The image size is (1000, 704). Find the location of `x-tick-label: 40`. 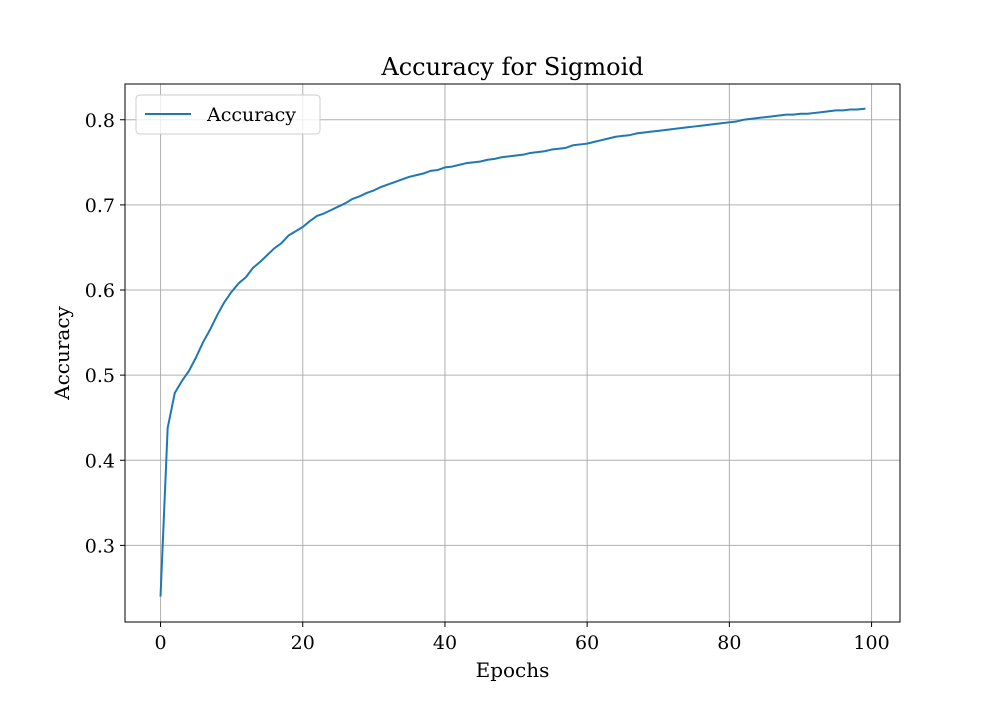

x-tick-label: 40 is located at coordinates (445, 643).